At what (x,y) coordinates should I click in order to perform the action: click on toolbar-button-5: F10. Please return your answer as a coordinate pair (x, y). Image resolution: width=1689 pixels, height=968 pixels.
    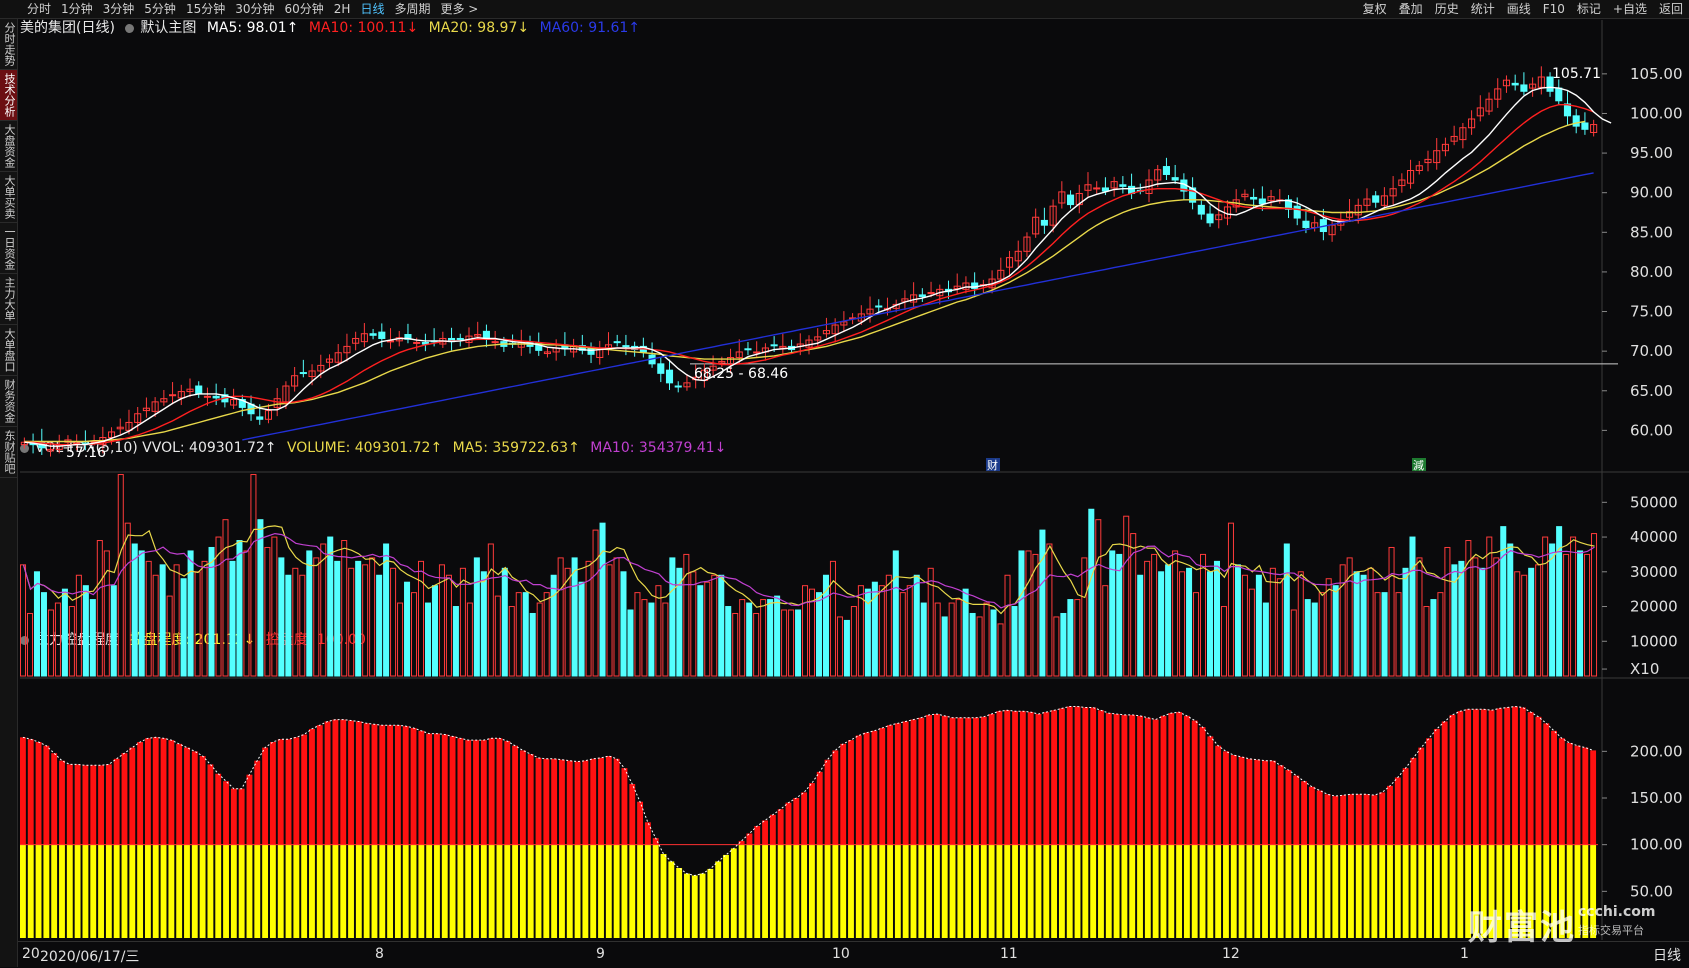
    Looking at the image, I should click on (1553, 9).